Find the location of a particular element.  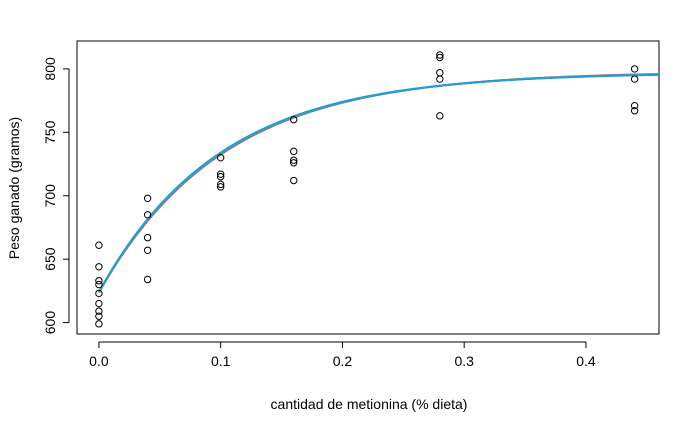

x-tick-label: 0.2 is located at coordinates (343, 361).